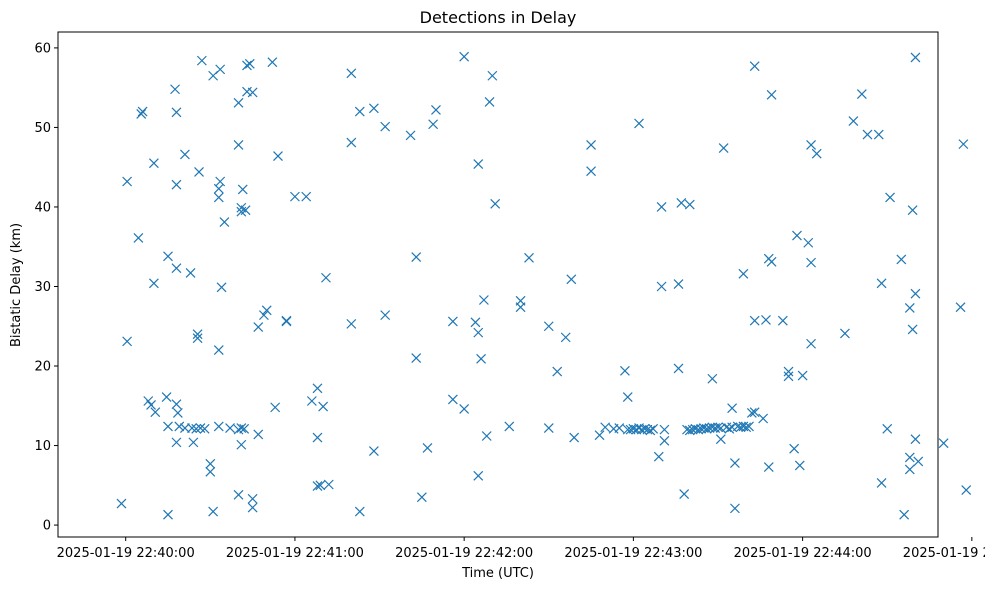  What do you see at coordinates (42, 367) in the screenshot?
I see `y-tick-label: 20` at bounding box center [42, 367].